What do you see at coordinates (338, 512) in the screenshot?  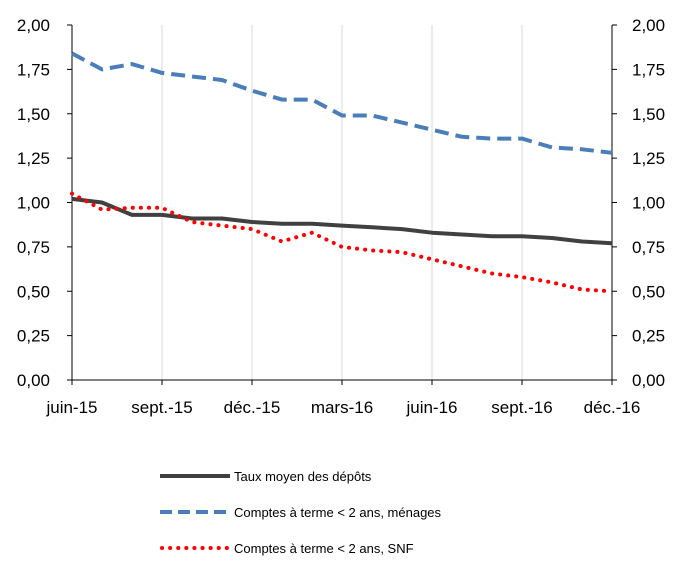 I see `legend-label: Comptes à terme < 2 ans, ménages` at bounding box center [338, 512].